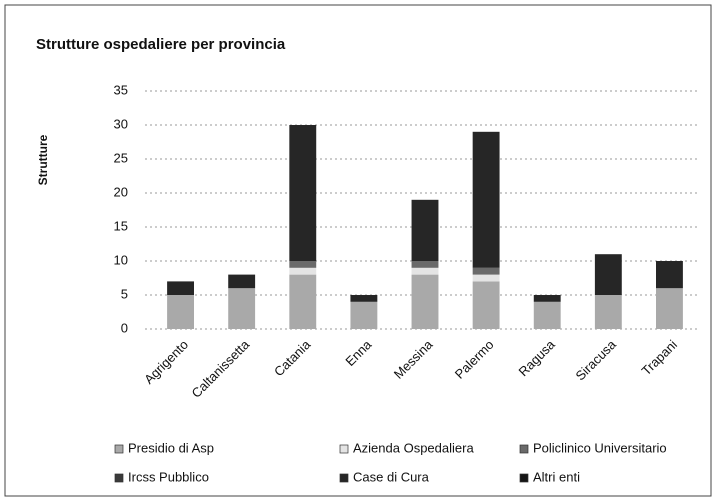 The height and width of the screenshot is (503, 717). Describe the element at coordinates (121, 89) in the screenshot. I see `y-tick-label: 35` at that location.